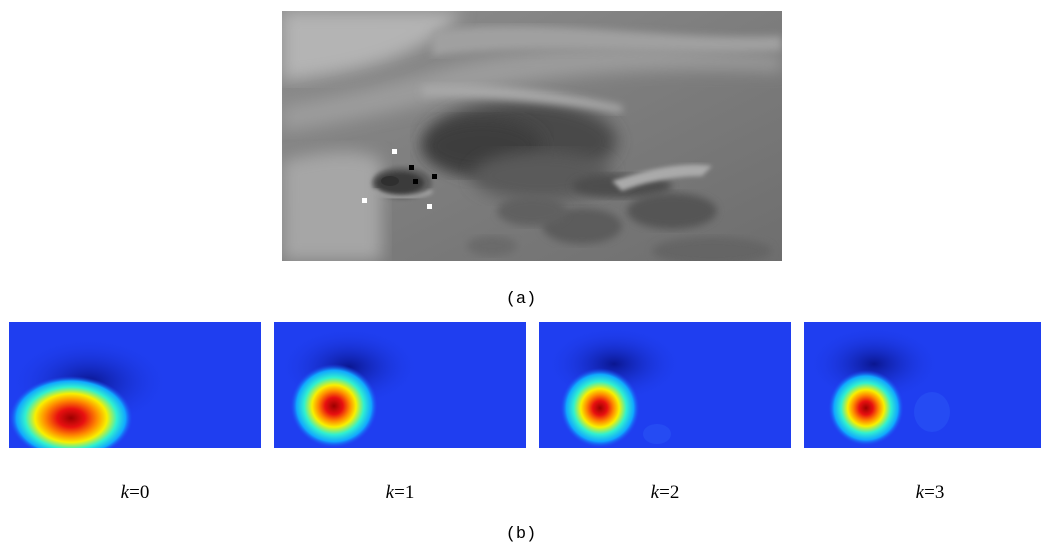 This screenshot has width=1041, height=547. I want to click on caption-a: (a), so click(521, 299).